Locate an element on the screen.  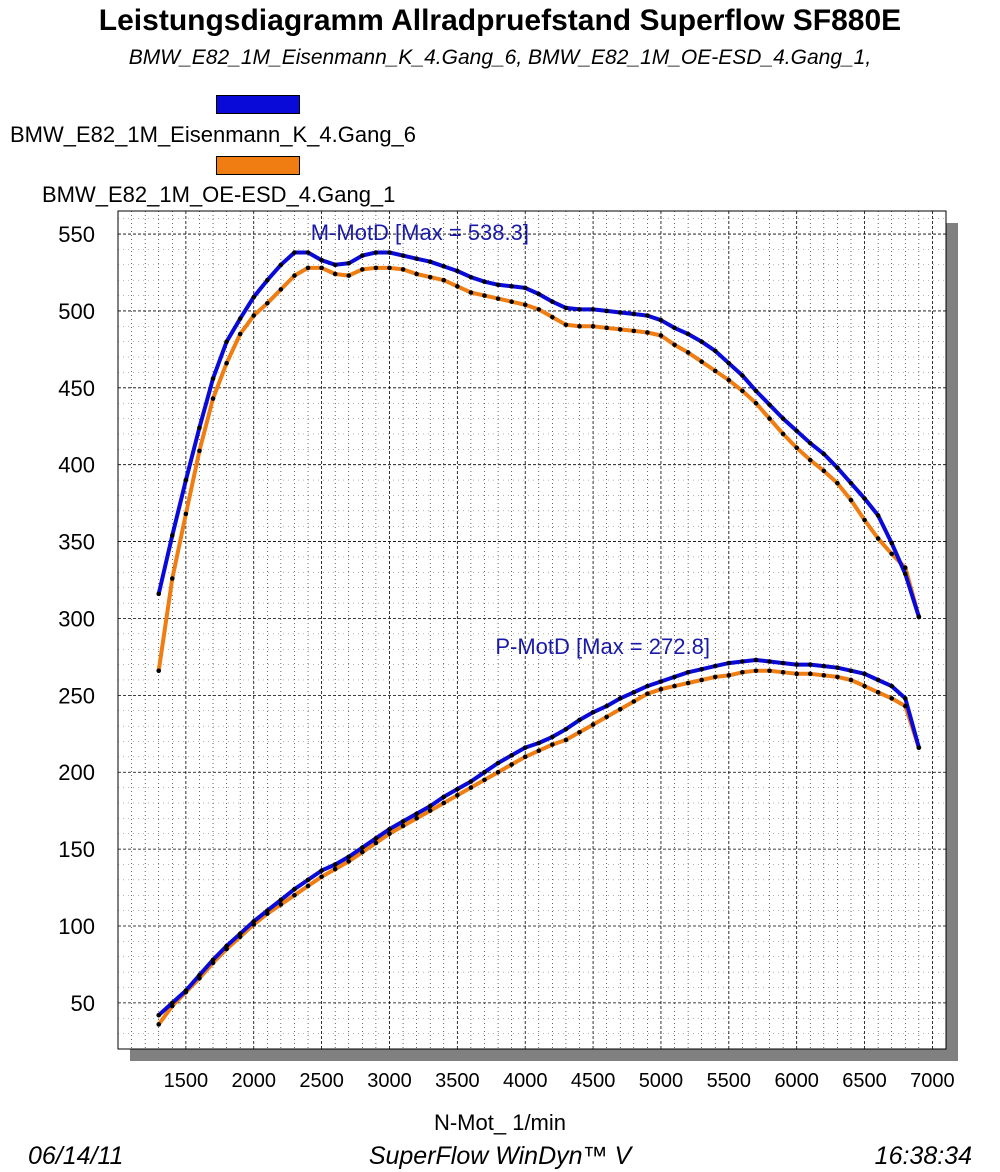
y-tick-label: 100 is located at coordinates (76, 926).